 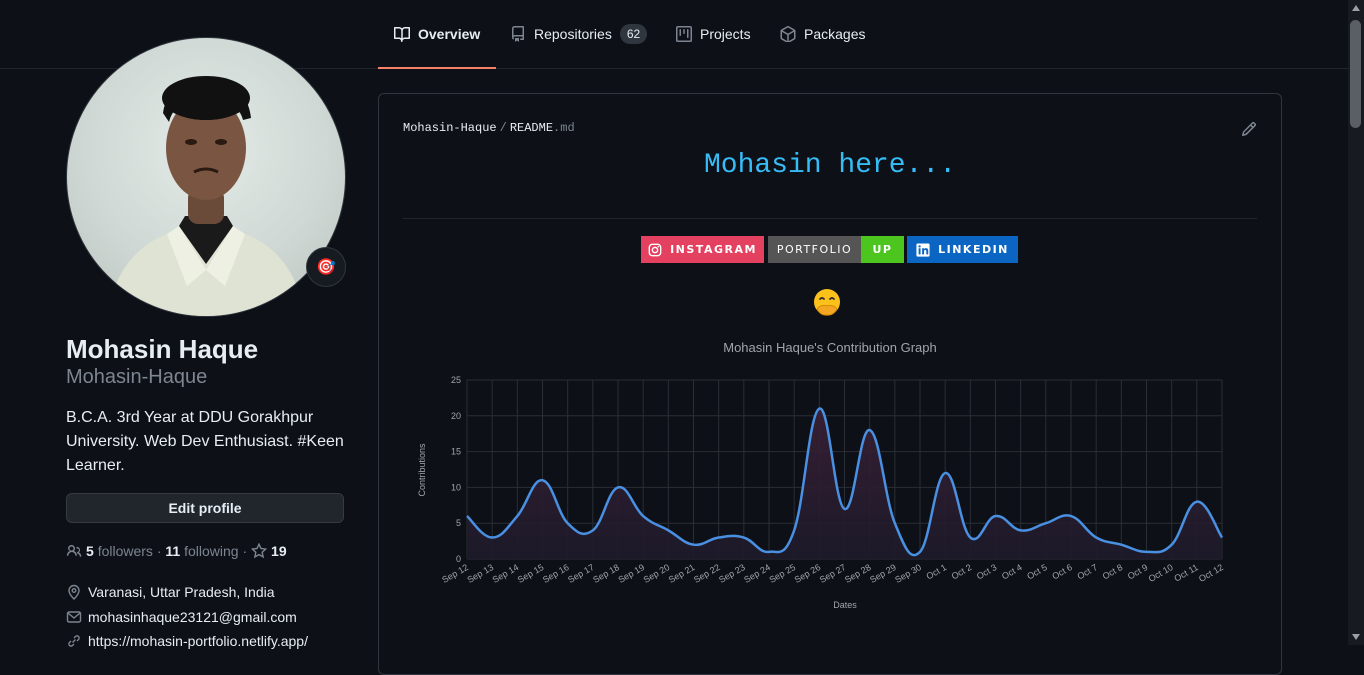 I want to click on x-tick-label: Sep 19, so click(x=631, y=573).